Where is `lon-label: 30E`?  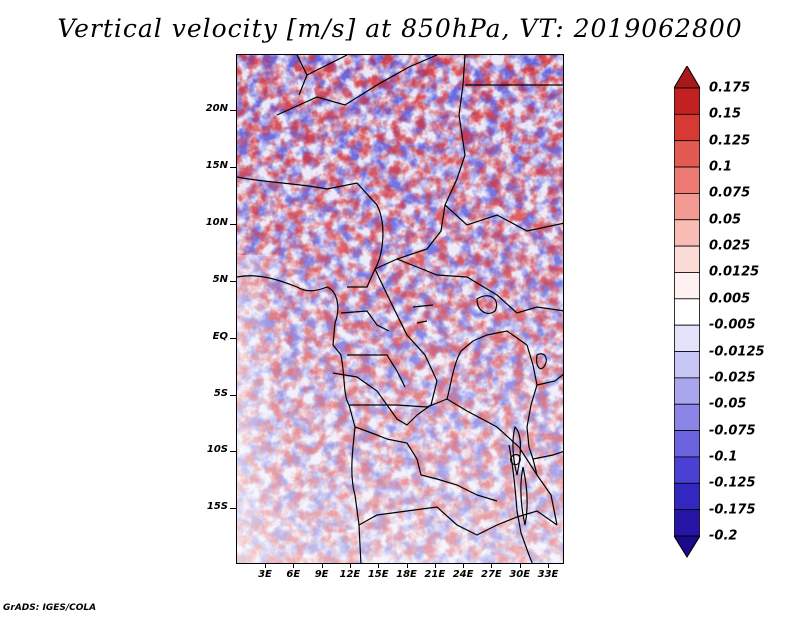
lon-label: 30E is located at coordinates (520, 574).